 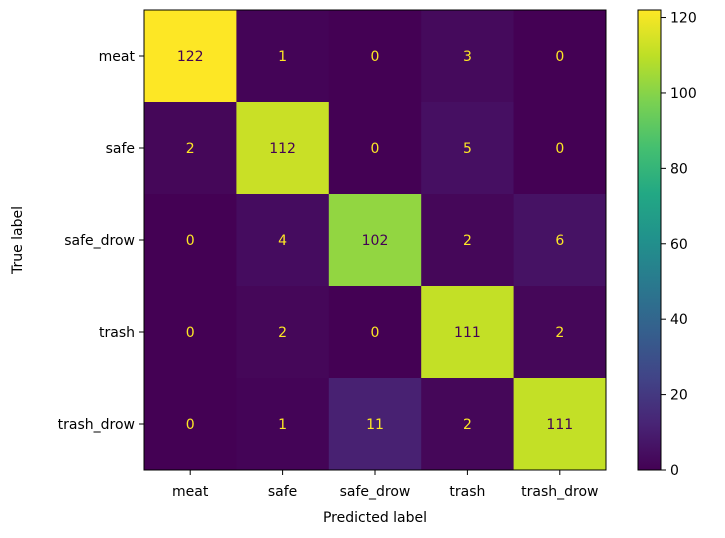 I want to click on y-tick-label: trash, so click(x=117, y=333).